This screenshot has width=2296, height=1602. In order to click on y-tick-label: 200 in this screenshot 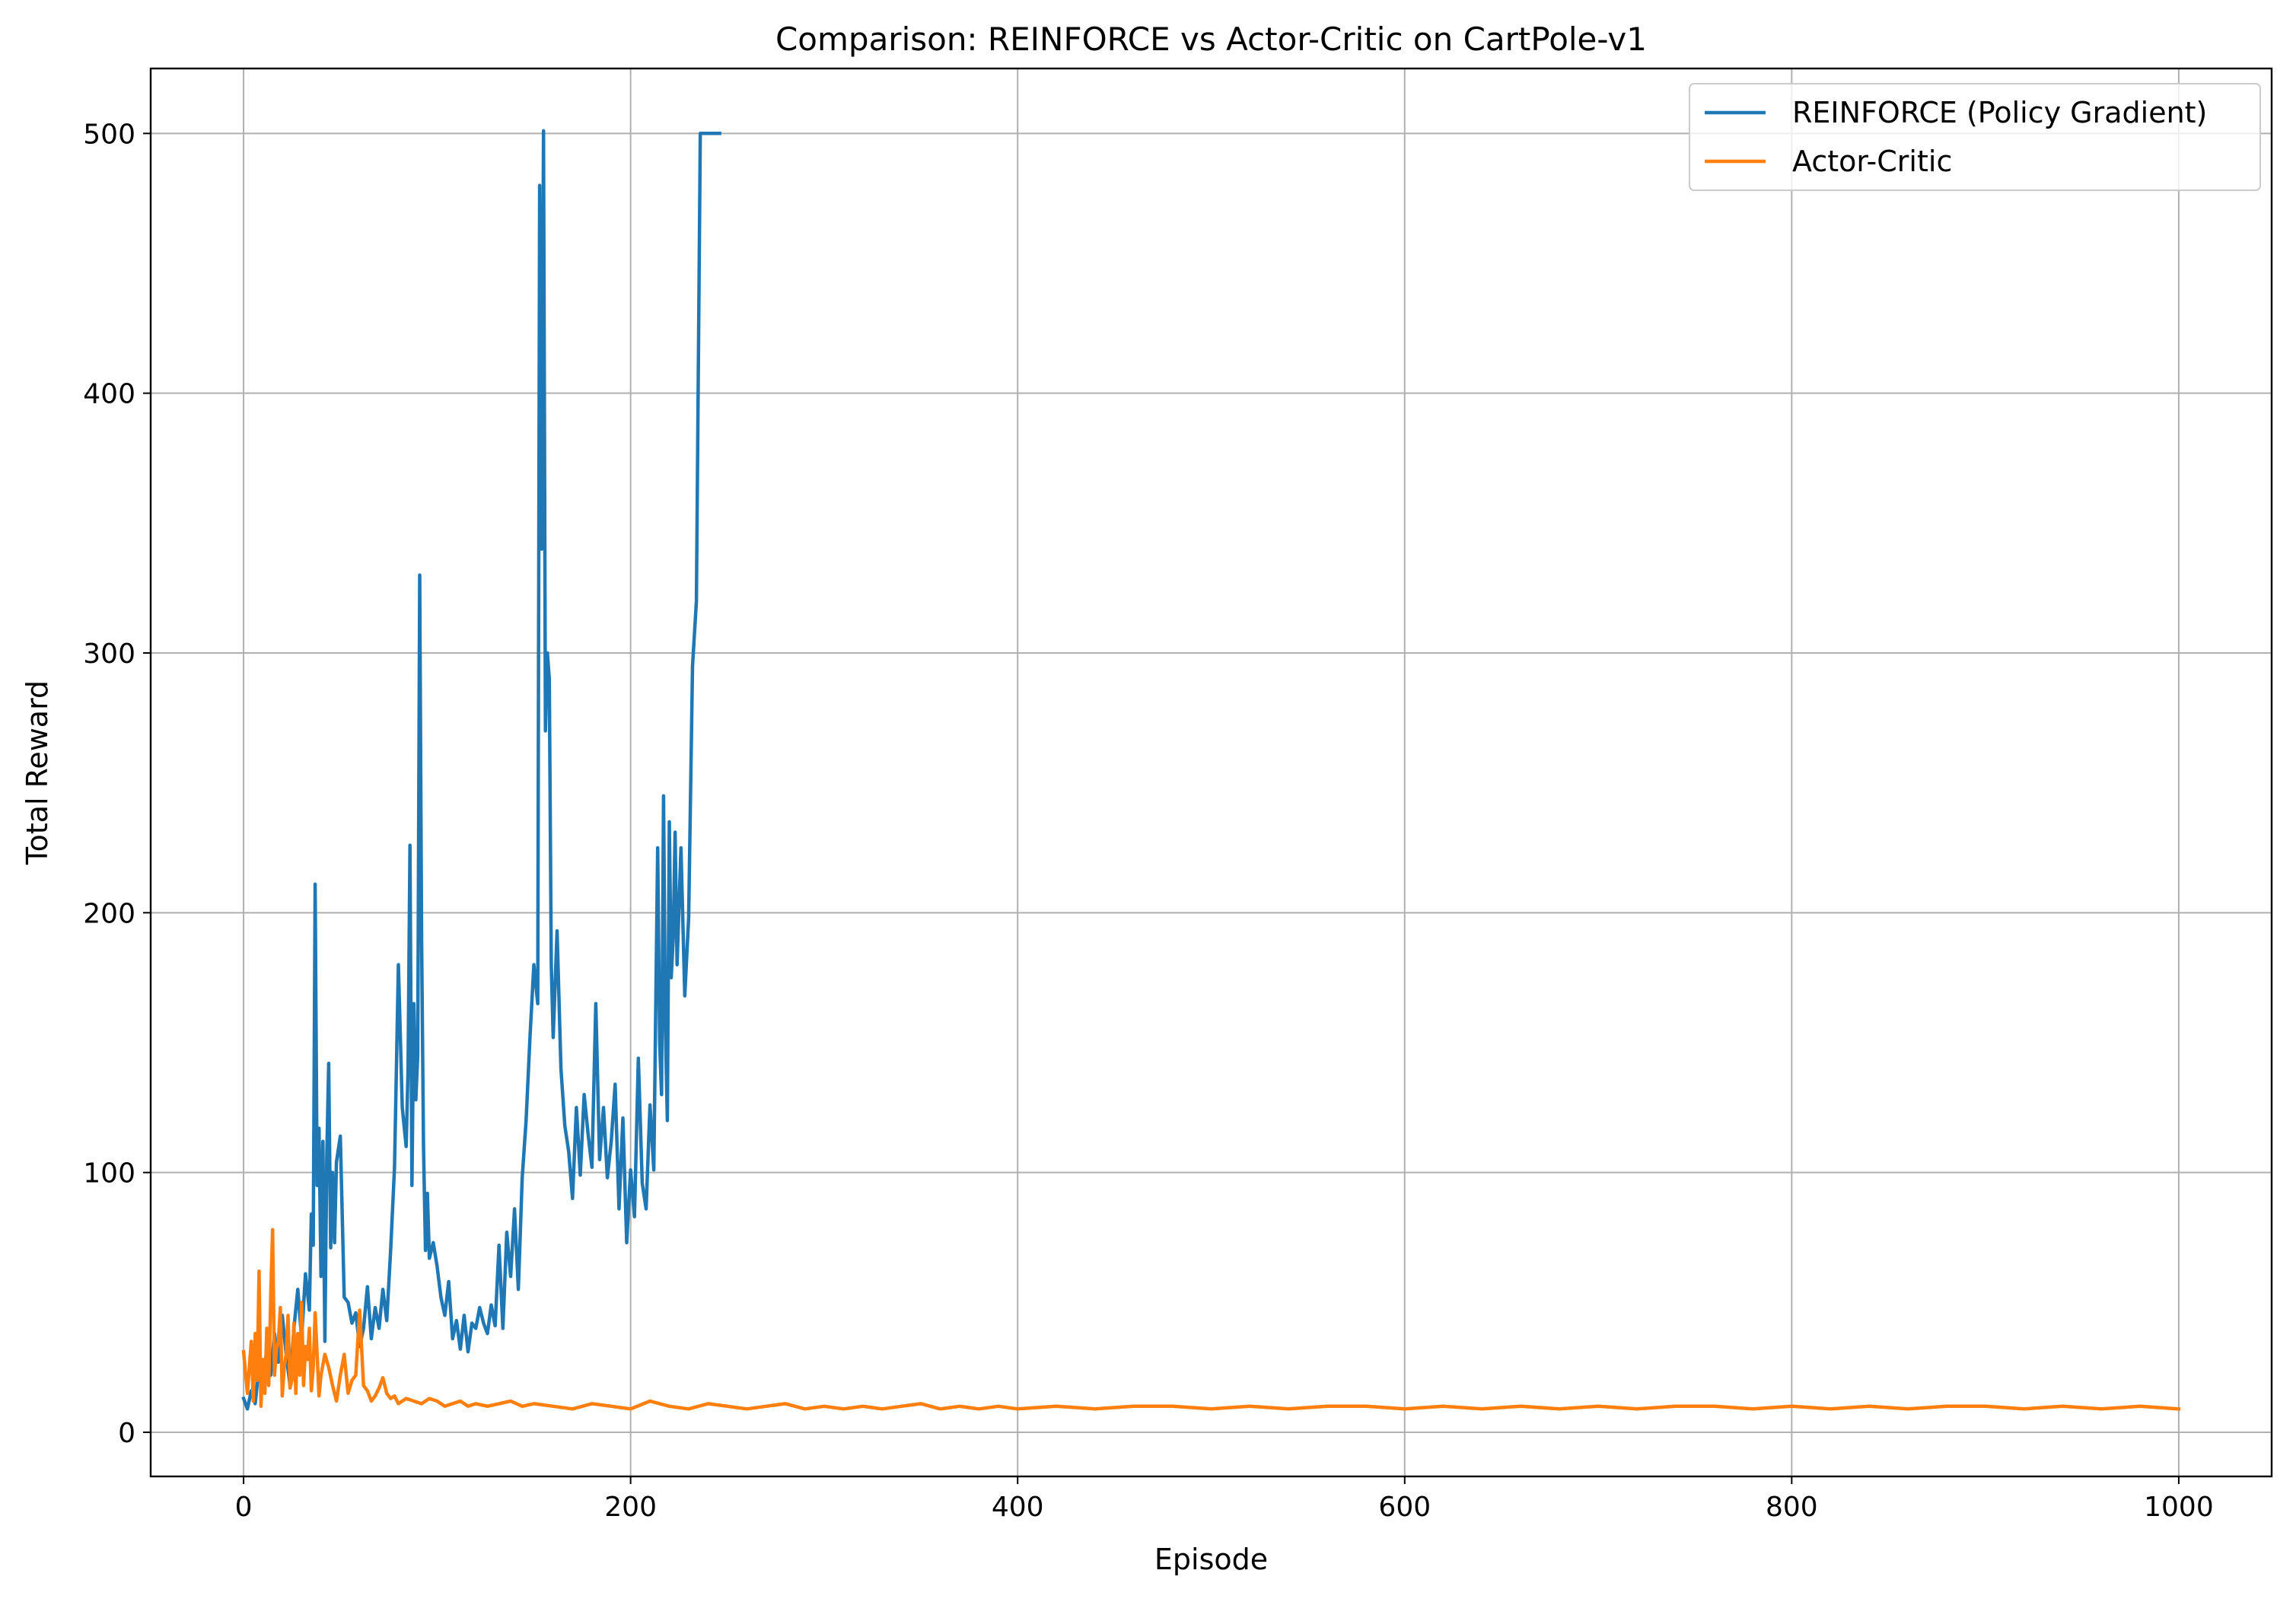, I will do `click(109, 913)`.